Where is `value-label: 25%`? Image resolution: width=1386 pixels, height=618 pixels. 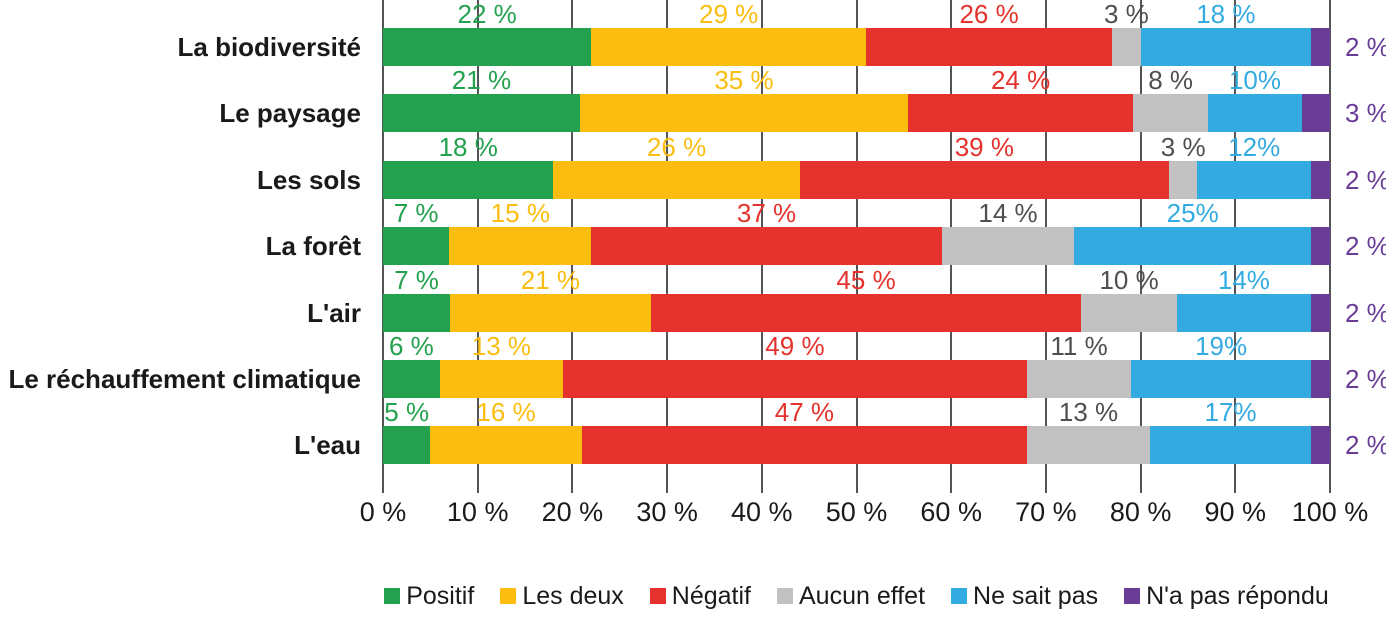
value-label: 25% is located at coordinates (1192, 213).